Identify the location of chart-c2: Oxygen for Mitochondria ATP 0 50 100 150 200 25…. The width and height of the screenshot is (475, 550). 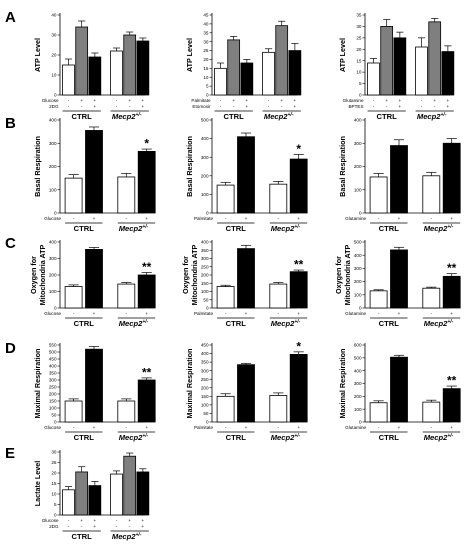
(244, 284).